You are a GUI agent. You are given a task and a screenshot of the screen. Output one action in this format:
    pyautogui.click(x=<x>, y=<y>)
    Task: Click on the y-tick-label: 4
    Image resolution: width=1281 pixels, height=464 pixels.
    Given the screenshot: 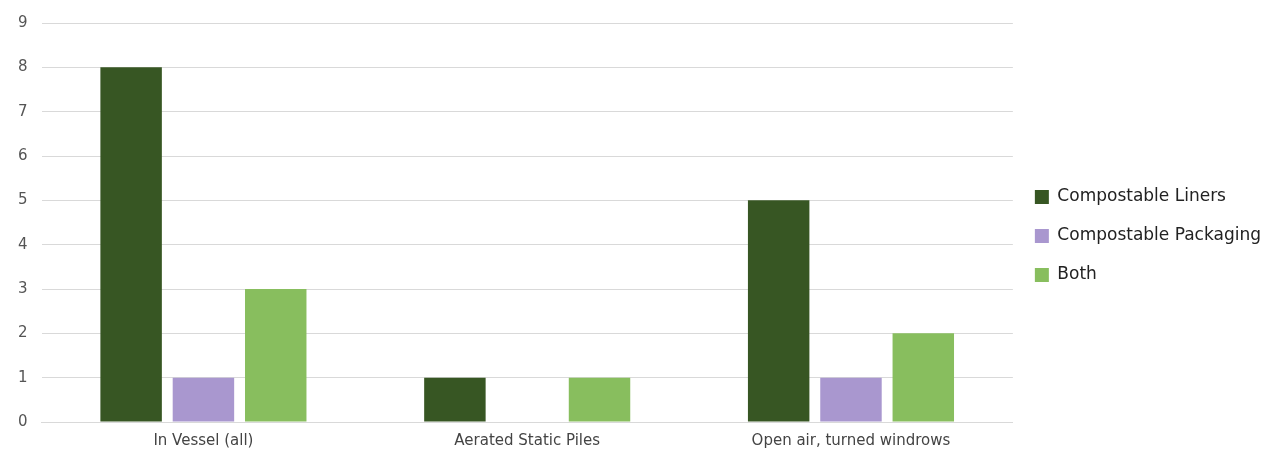 What is the action you would take?
    pyautogui.click(x=23, y=243)
    